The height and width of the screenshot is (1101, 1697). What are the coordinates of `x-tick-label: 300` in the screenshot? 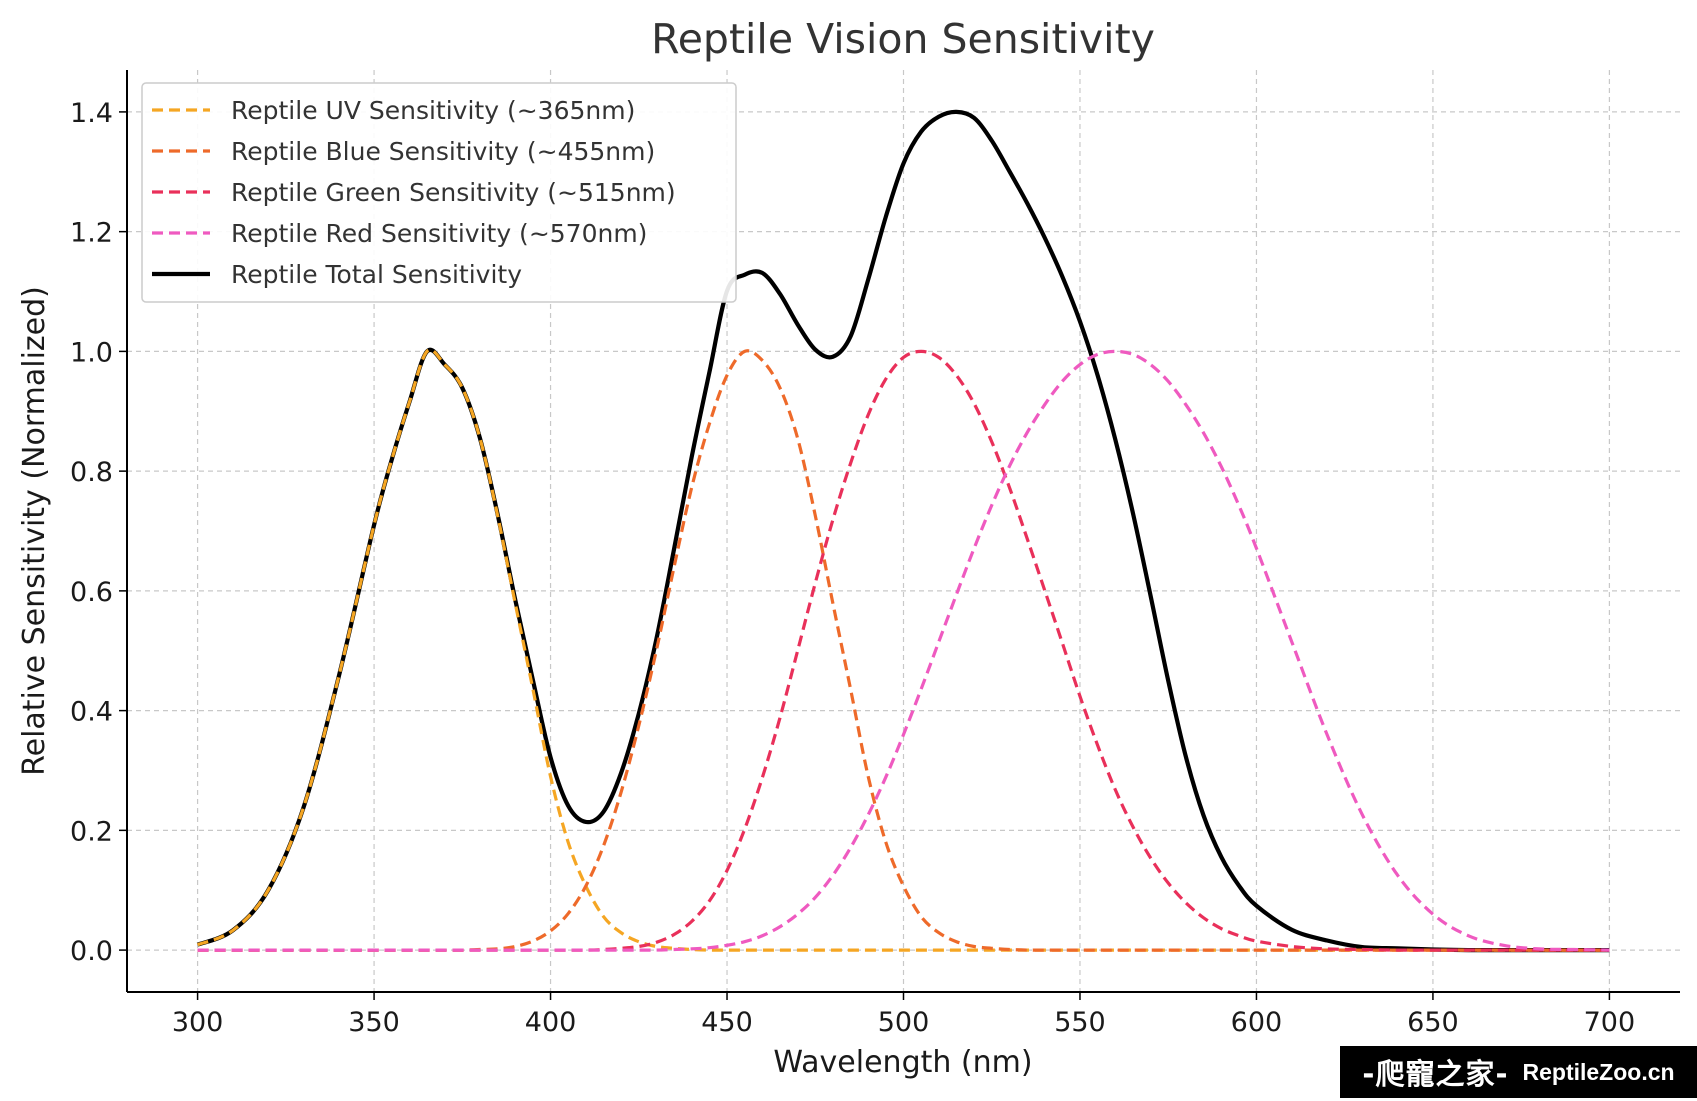 It's located at (198, 1022).